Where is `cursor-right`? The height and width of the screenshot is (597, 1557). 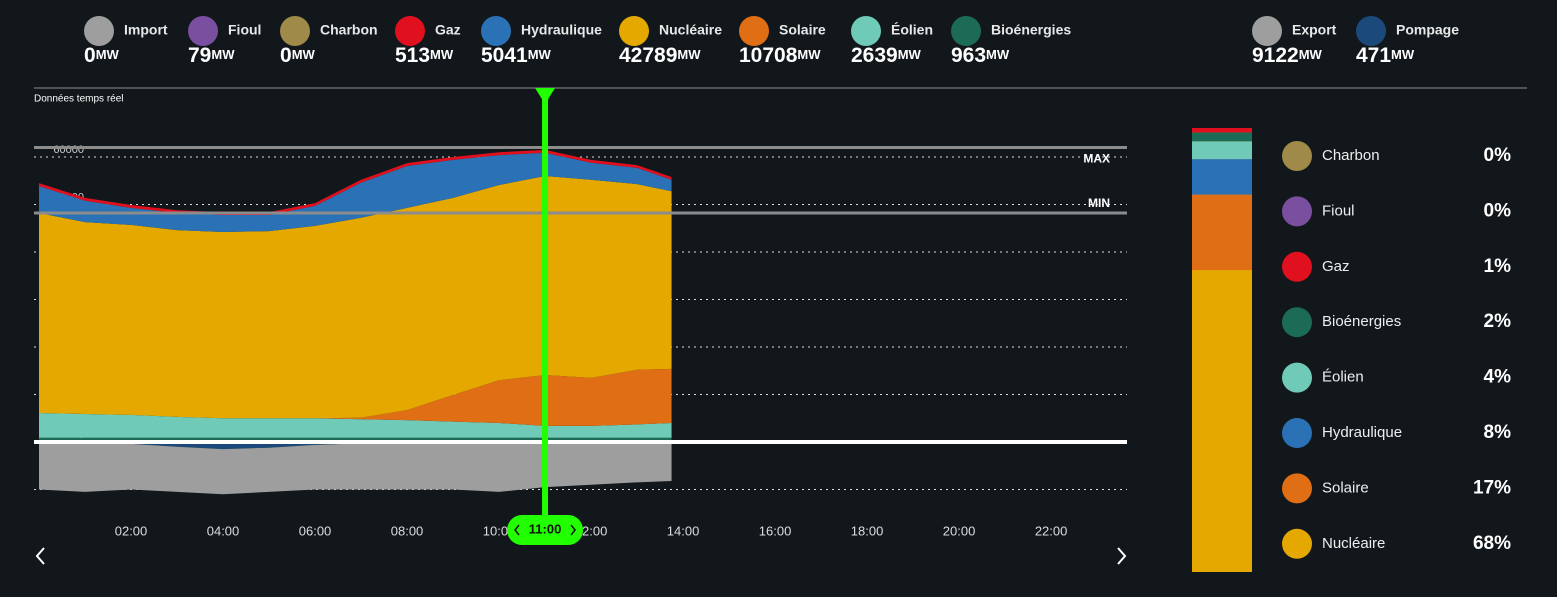
cursor-right is located at coordinates (573, 530).